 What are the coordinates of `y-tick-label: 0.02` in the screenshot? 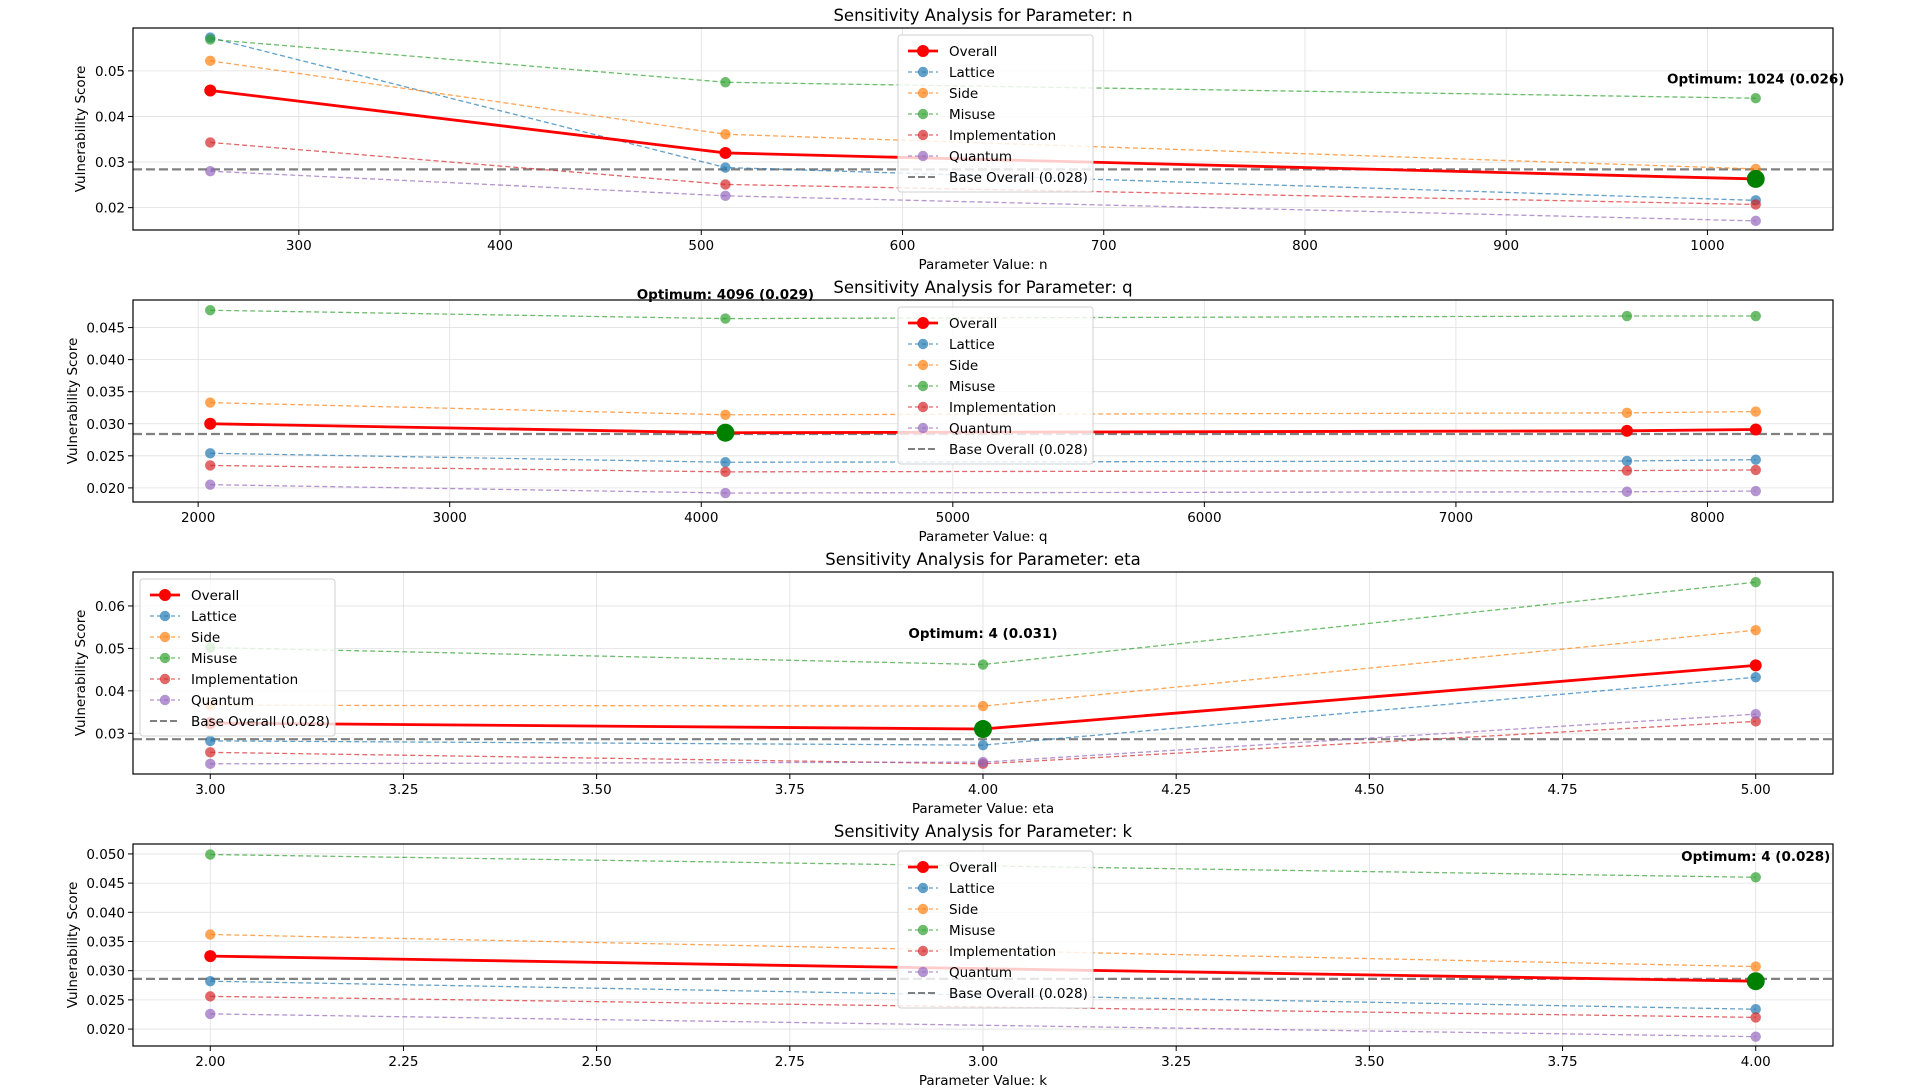 It's located at (110, 209).